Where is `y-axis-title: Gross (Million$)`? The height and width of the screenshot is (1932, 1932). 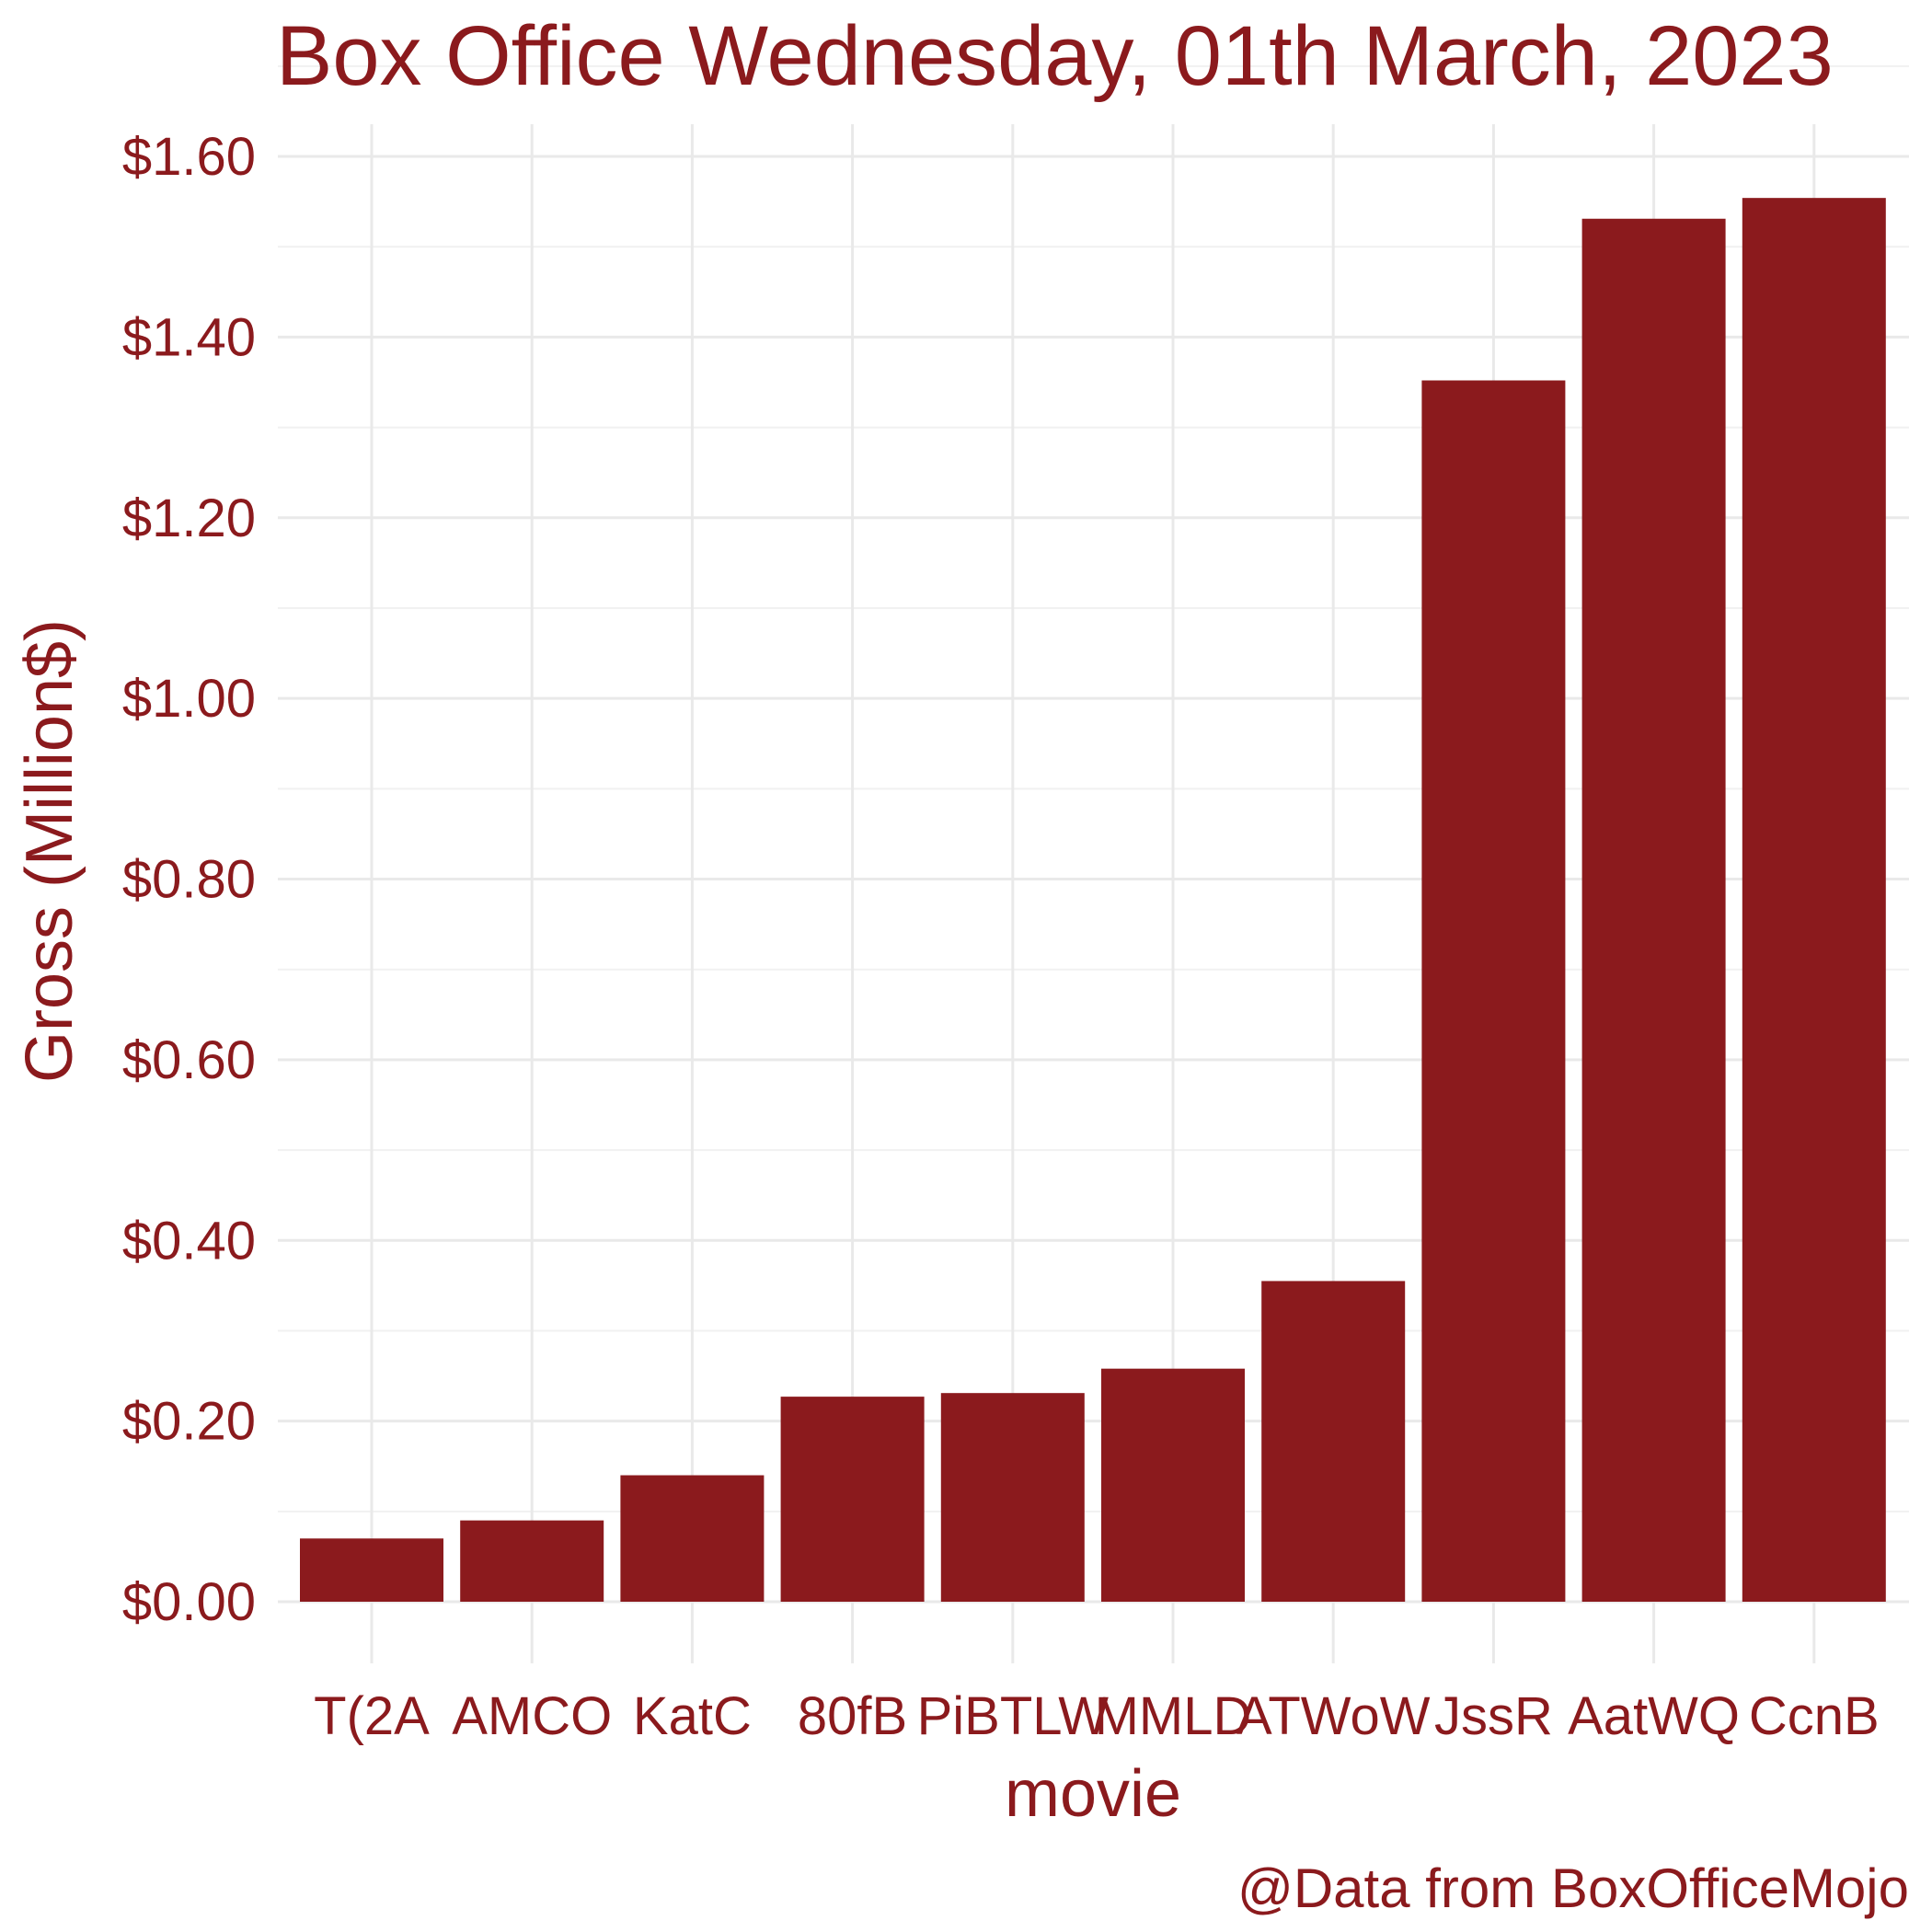 y-axis-title: Gross (Million$) is located at coordinates (49, 851).